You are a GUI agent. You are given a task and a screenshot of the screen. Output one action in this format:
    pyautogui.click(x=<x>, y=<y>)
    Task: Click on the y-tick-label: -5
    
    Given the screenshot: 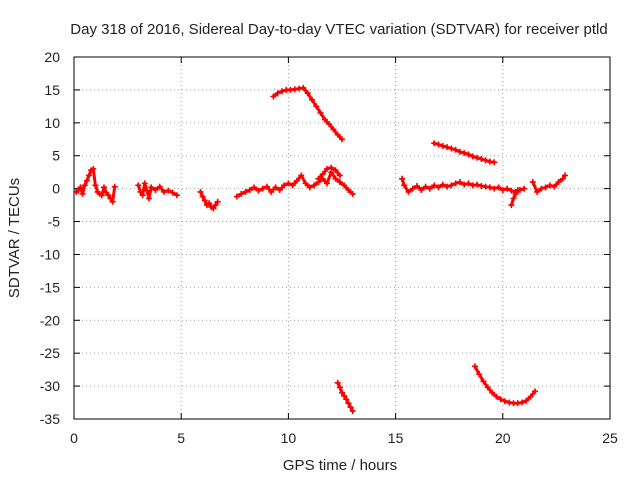 What is the action you would take?
    pyautogui.click(x=54, y=222)
    